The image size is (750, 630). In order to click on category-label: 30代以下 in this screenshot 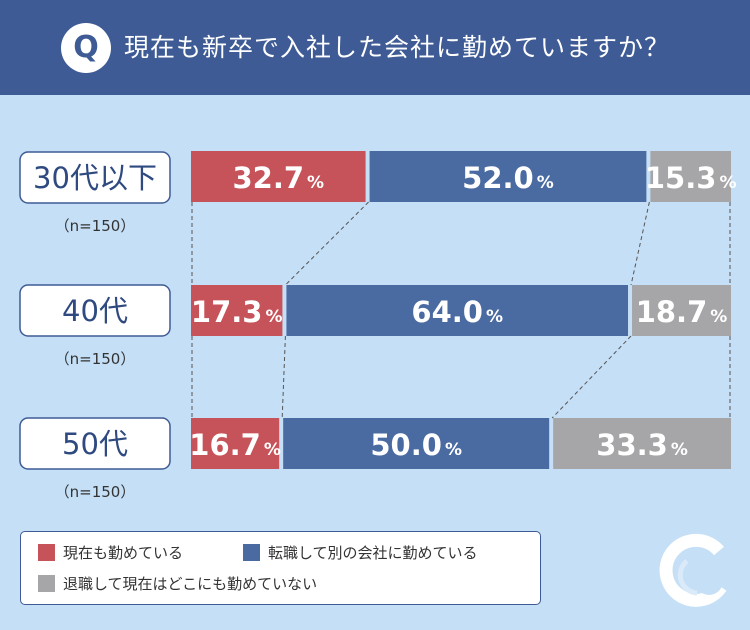, I will do `click(95, 178)`.